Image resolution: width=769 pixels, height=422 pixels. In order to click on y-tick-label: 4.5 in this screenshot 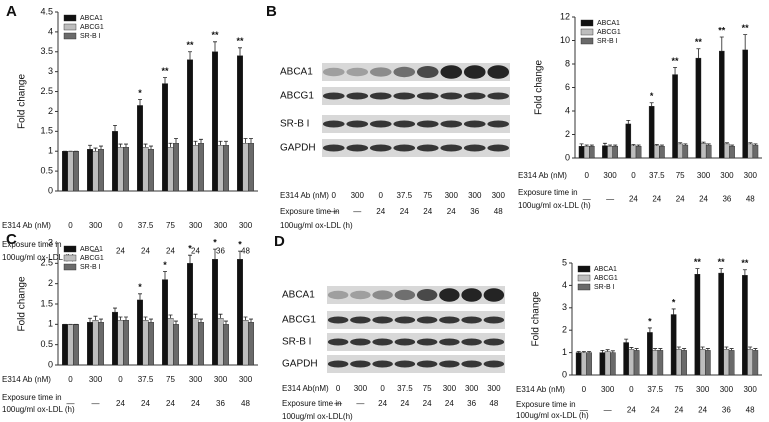, I will do `click(46, 11)`.